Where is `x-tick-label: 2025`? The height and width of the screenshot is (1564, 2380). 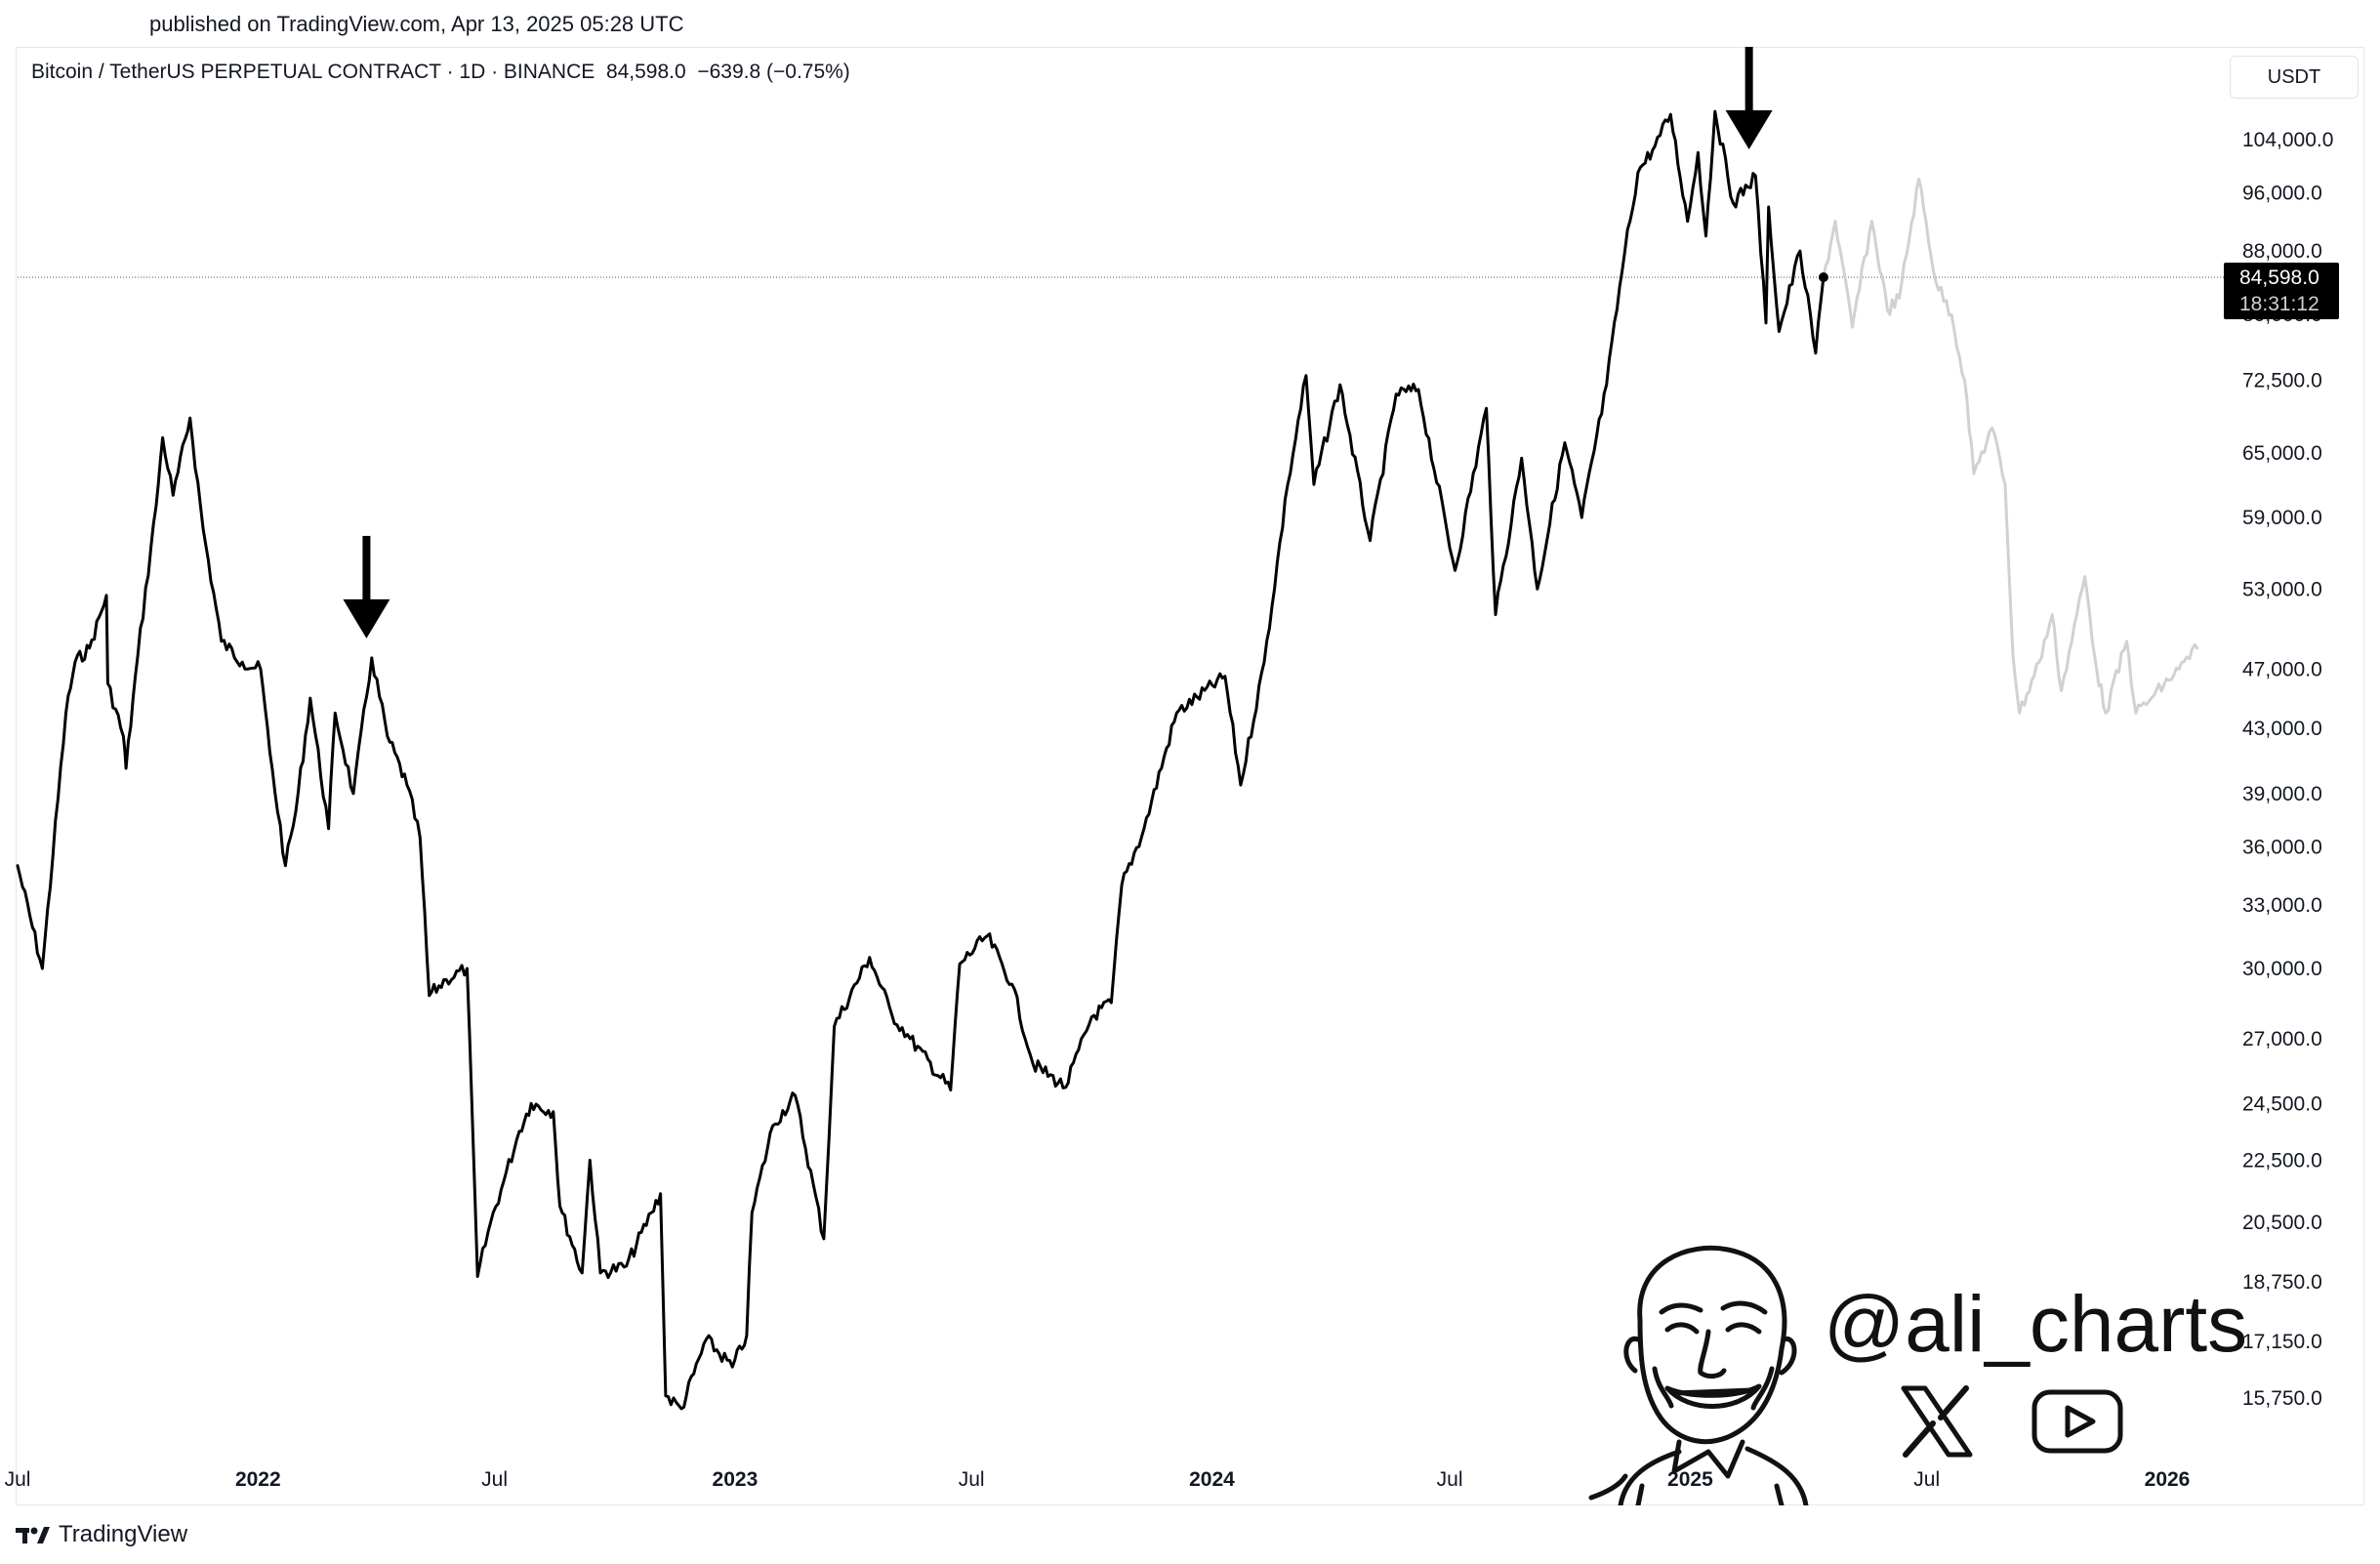
x-tick-label: 2025 is located at coordinates (1690, 1479).